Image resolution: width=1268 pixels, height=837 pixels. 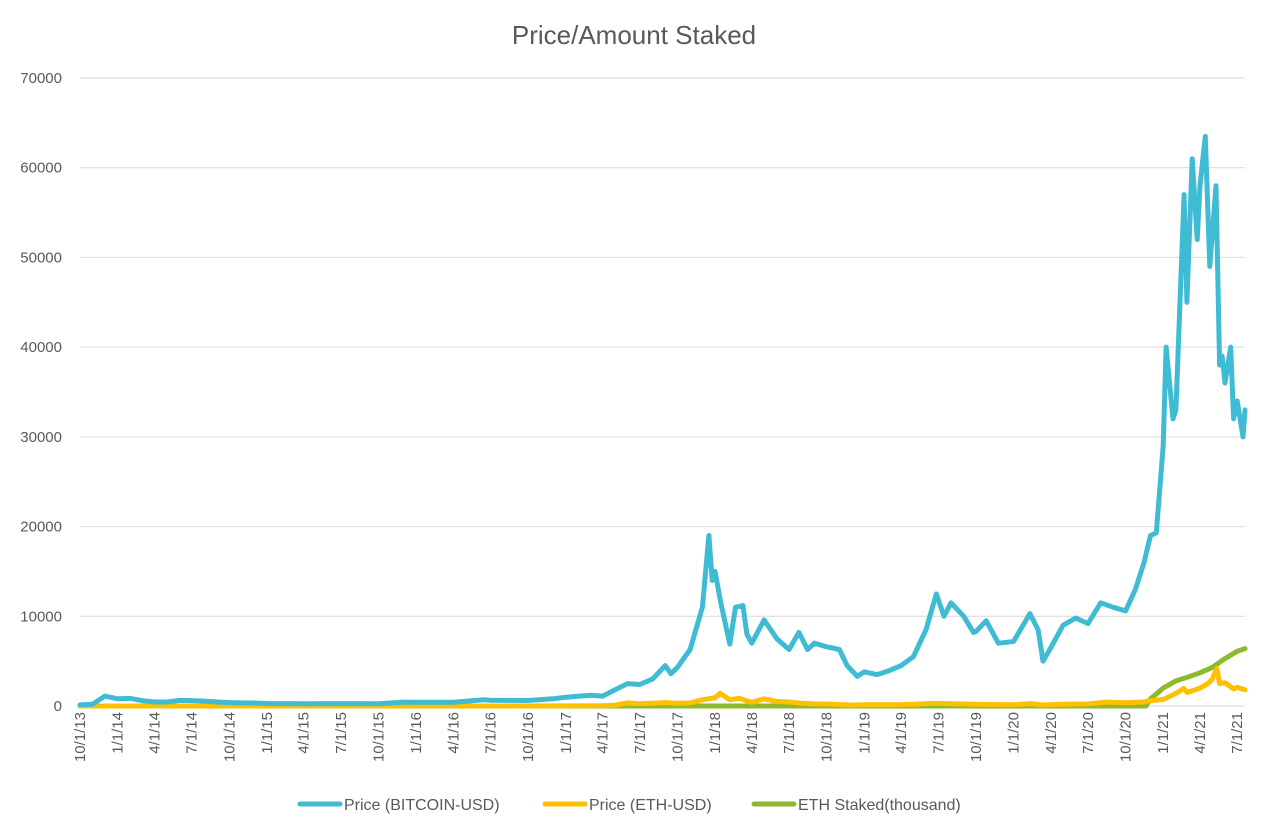 What do you see at coordinates (267, 733) in the screenshot?
I see `x-tick-label: 1/1/15` at bounding box center [267, 733].